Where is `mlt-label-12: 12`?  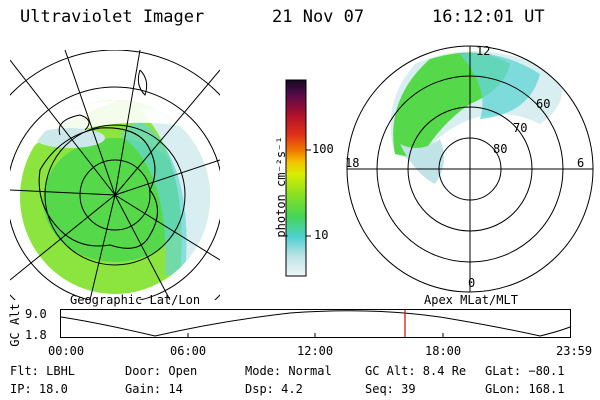 mlt-label-12: 12 is located at coordinates (483, 51).